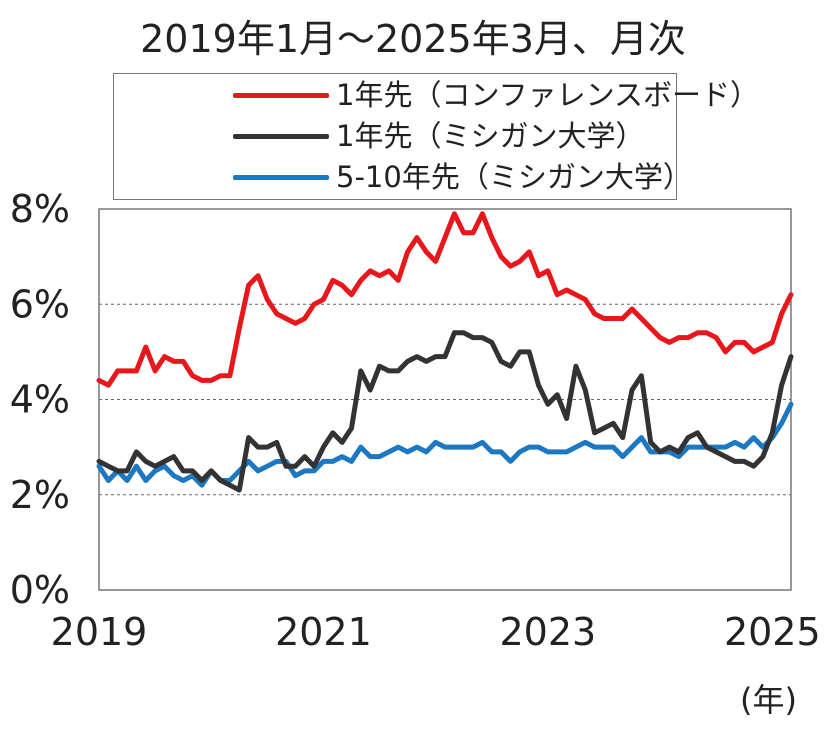  I want to click on legend-label: 1年先（ミシガン大学）, so click(490, 136).